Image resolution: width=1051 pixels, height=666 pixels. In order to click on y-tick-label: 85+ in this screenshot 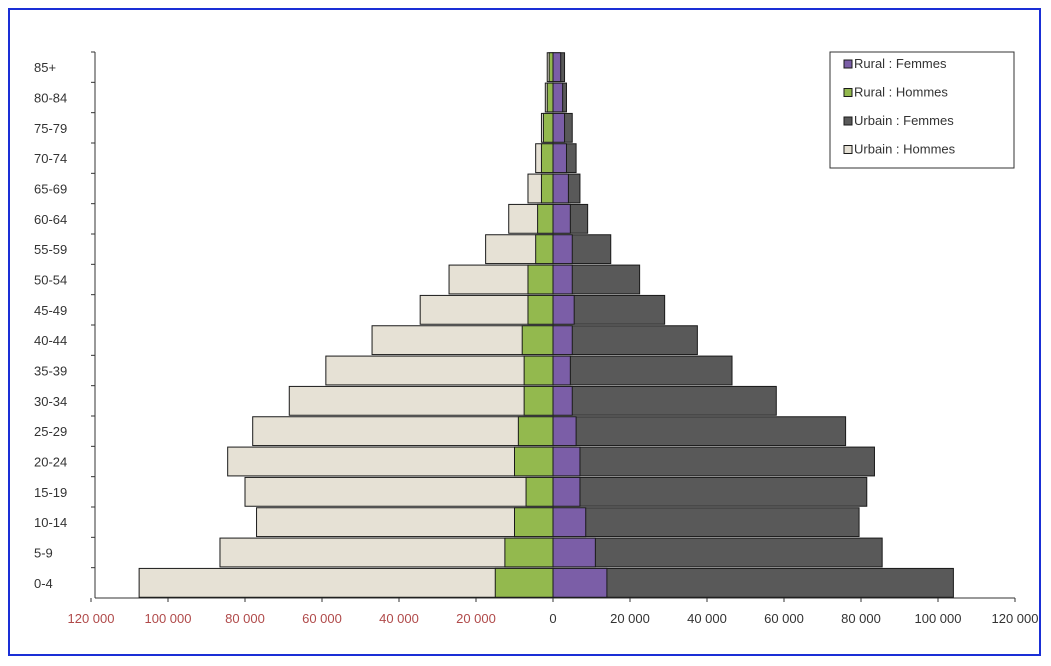, I will do `click(45, 67)`.